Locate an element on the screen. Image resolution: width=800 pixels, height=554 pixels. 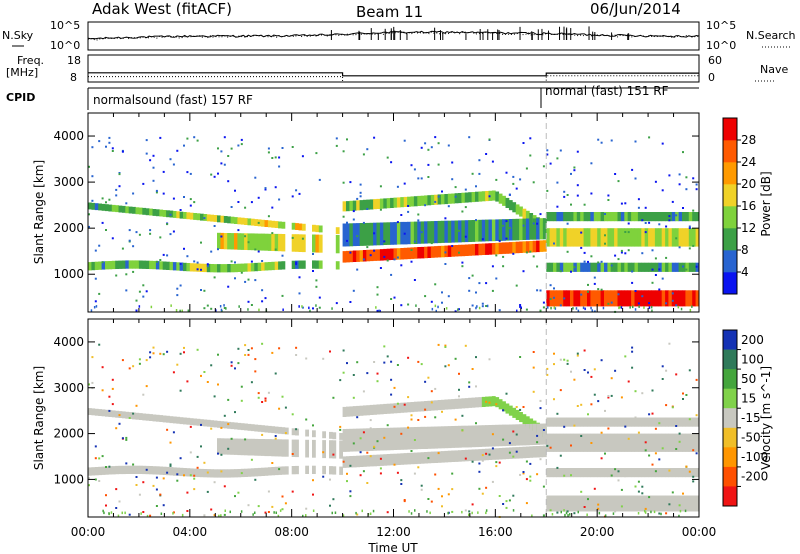
site-title: Adak West (fitACF) is located at coordinates (162, 9).